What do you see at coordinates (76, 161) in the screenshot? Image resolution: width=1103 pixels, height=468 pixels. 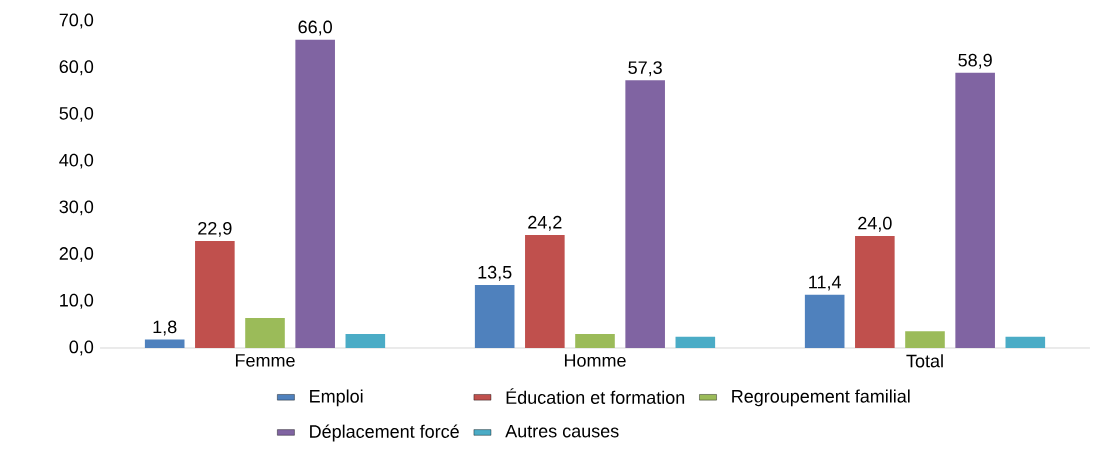 I see `y-tick-label: 40,0` at bounding box center [76, 161].